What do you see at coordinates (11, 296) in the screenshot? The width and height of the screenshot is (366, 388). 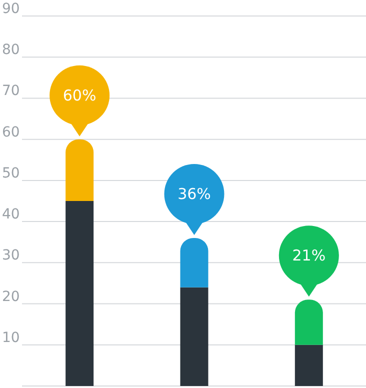 I see `y-tick-label: 20` at bounding box center [11, 296].